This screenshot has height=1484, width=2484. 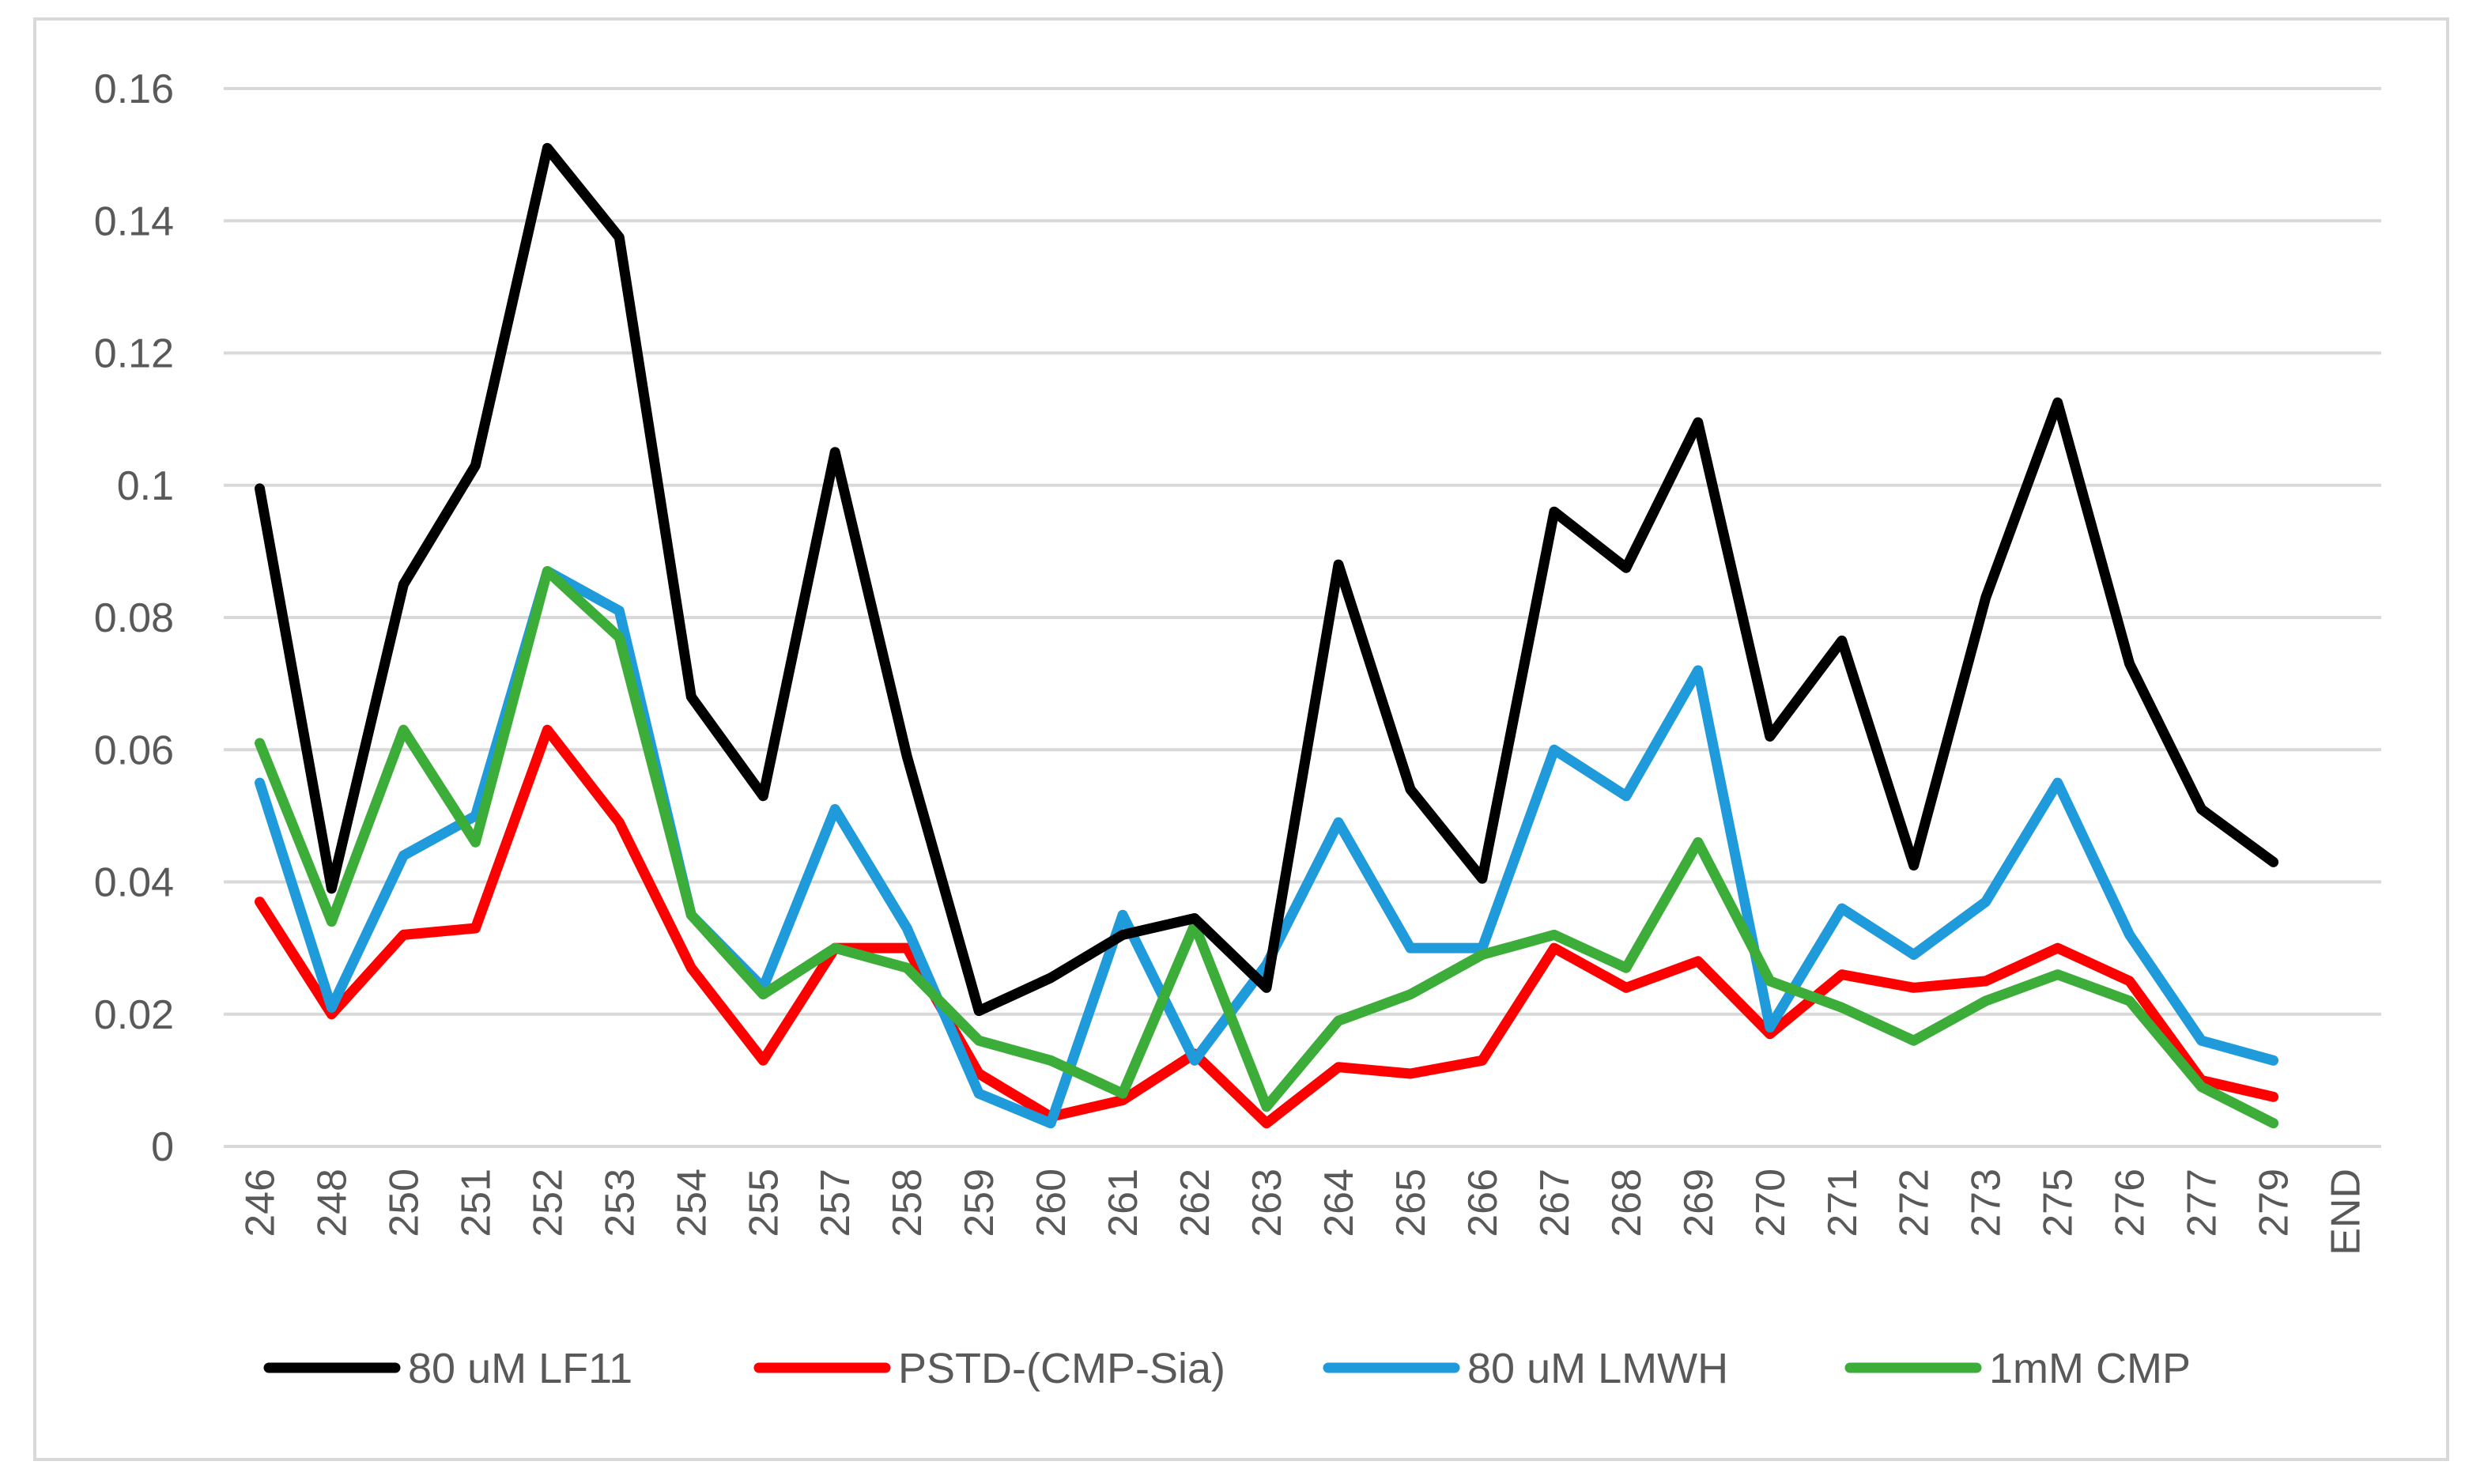 I want to click on x-tick-label: 259, so click(x=979, y=1203).